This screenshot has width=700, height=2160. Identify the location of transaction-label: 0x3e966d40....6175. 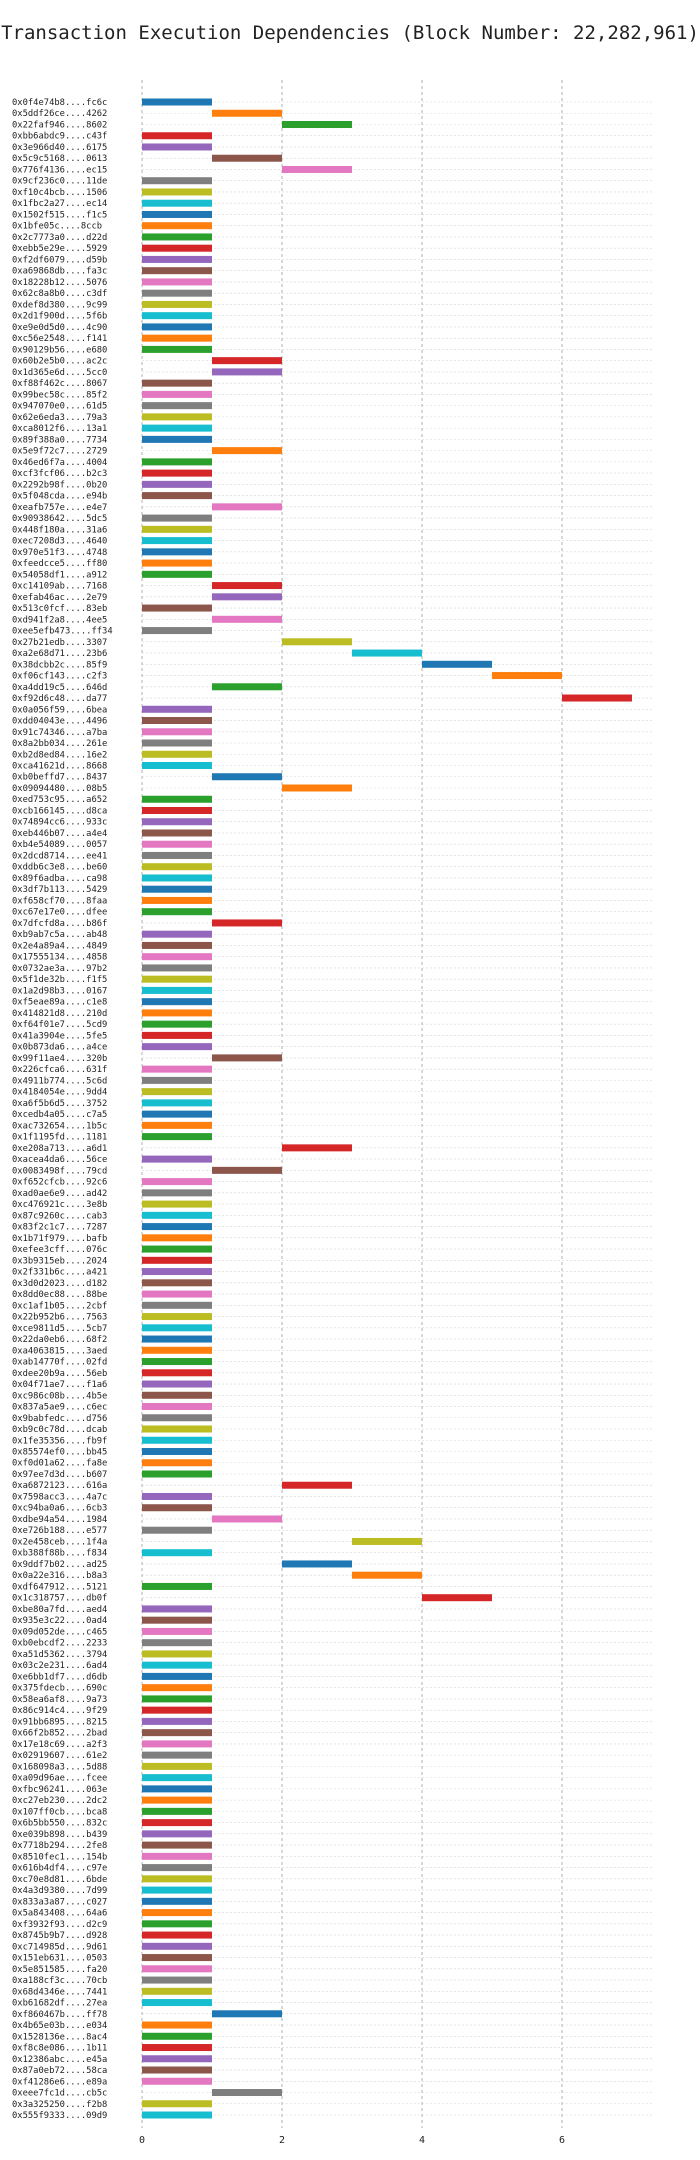
(59, 148).